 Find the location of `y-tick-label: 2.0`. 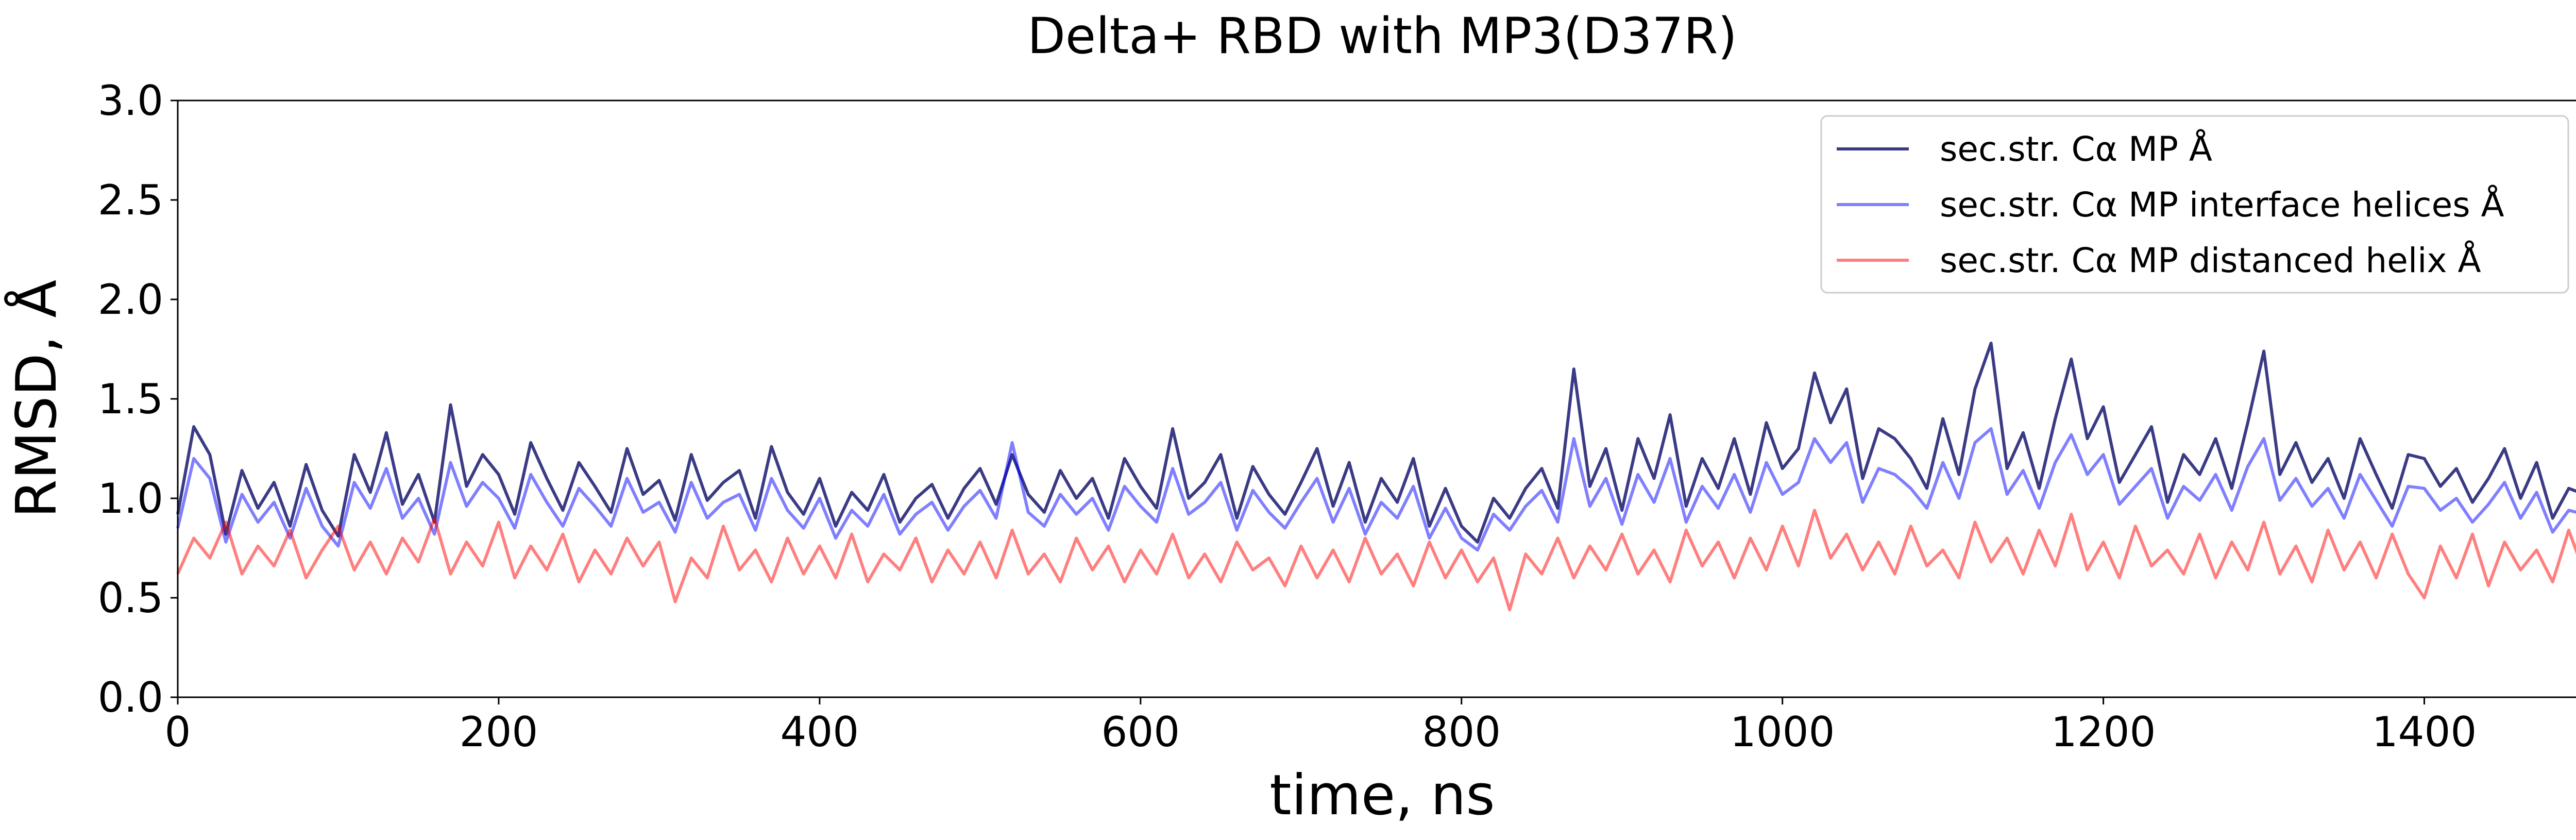

y-tick-label: 2.0 is located at coordinates (130, 300).